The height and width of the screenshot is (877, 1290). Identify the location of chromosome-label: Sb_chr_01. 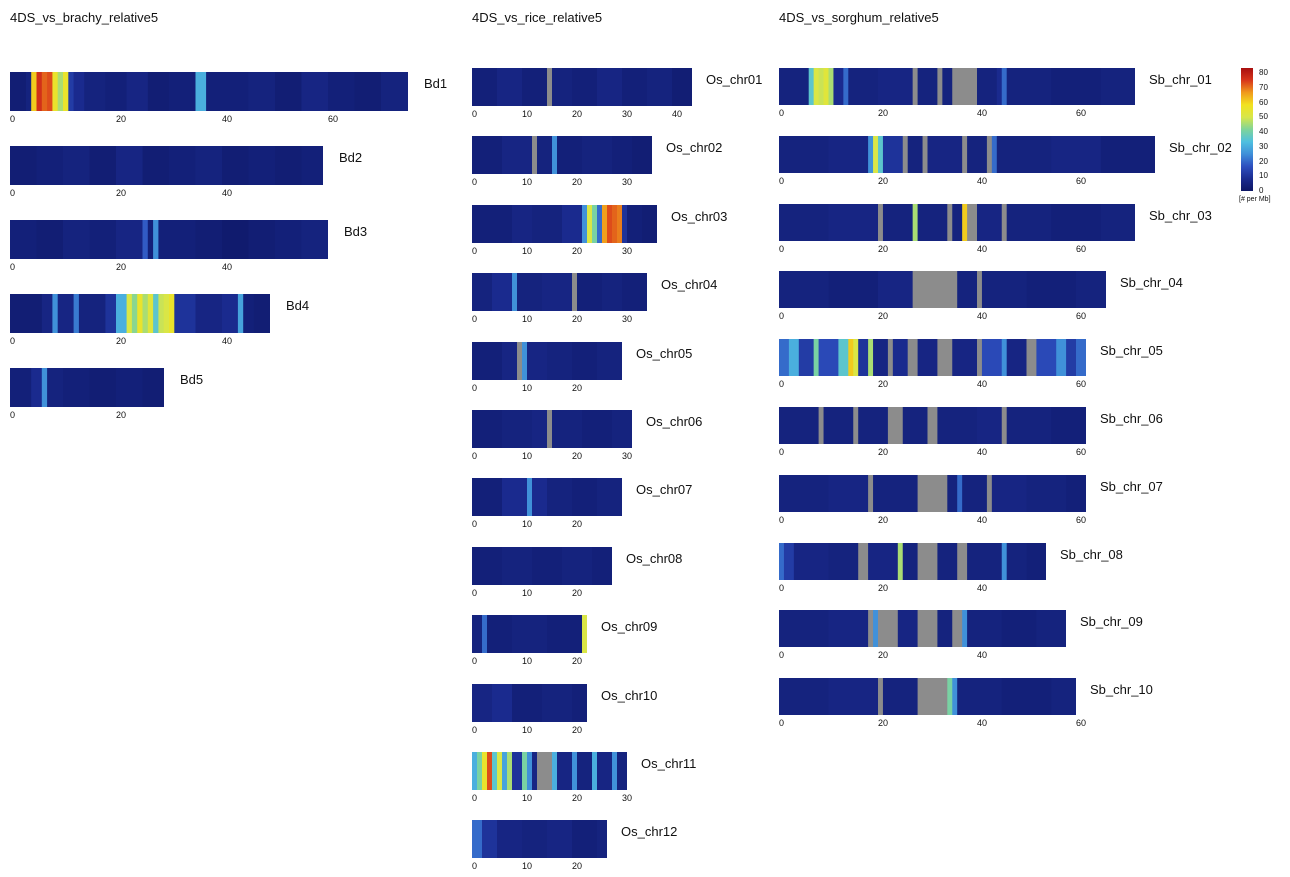
(1180, 79).